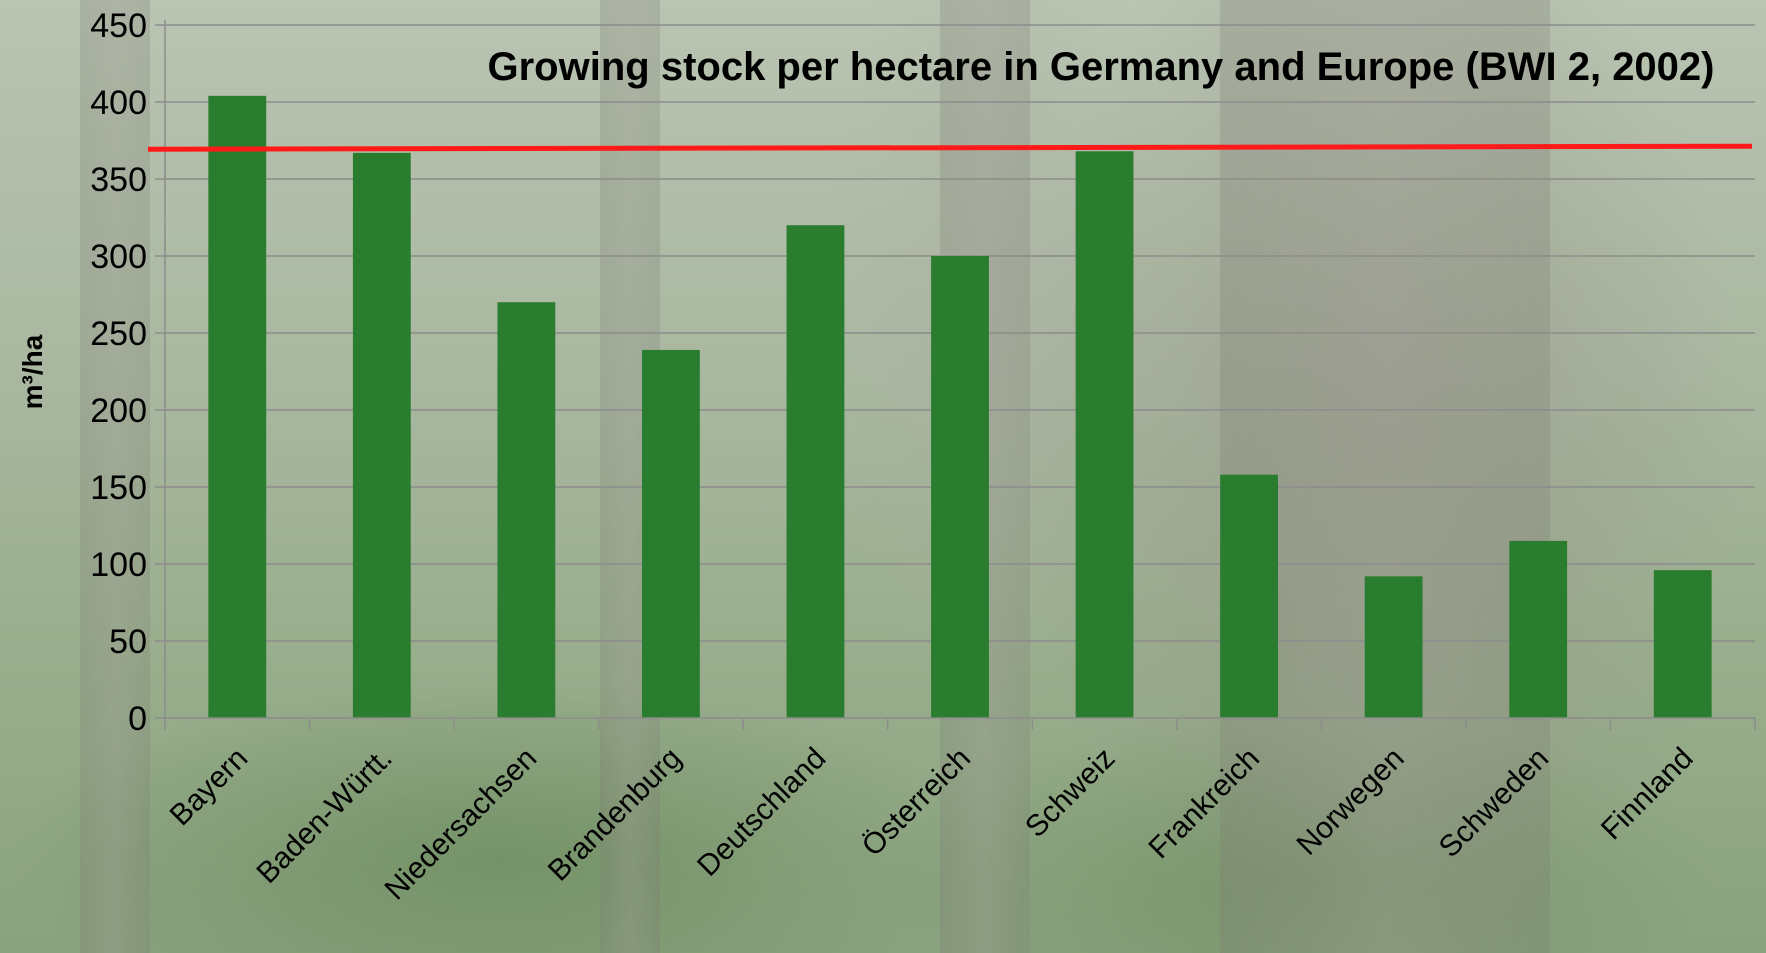  Describe the element at coordinates (381, 435) in the screenshot. I see `bar-baden-w-rtt-` at that location.